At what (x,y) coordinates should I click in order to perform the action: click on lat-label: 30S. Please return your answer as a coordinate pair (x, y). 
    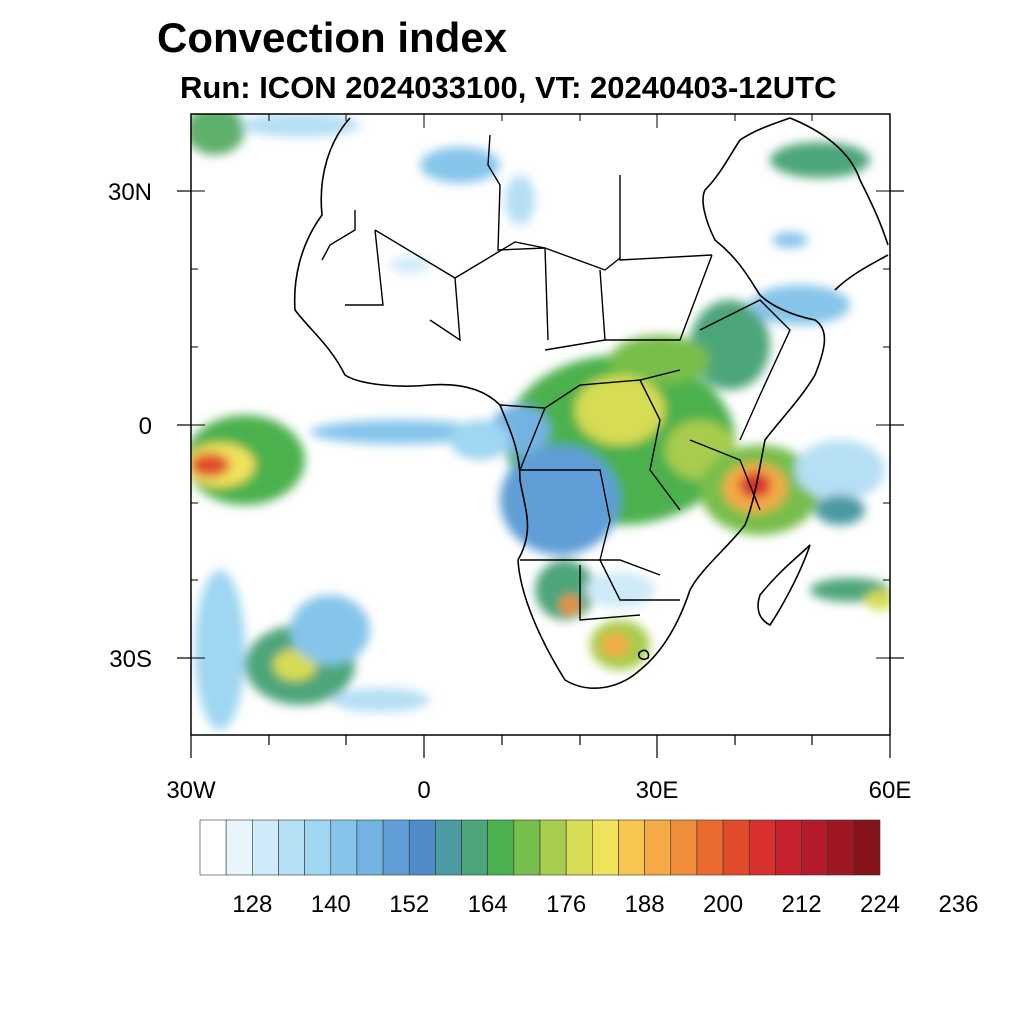
    Looking at the image, I should click on (130, 659).